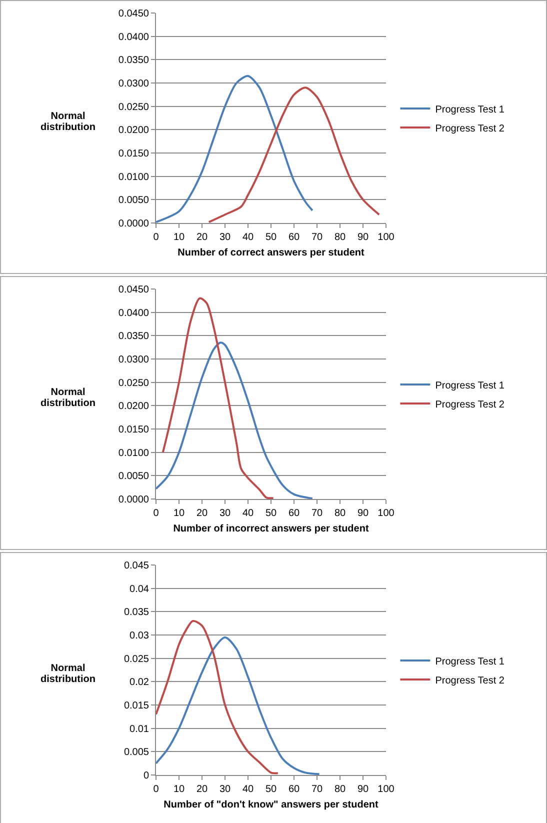 This screenshot has height=823, width=547. I want to click on x-axis-title: Number of "don't know" answers per student, so click(271, 805).